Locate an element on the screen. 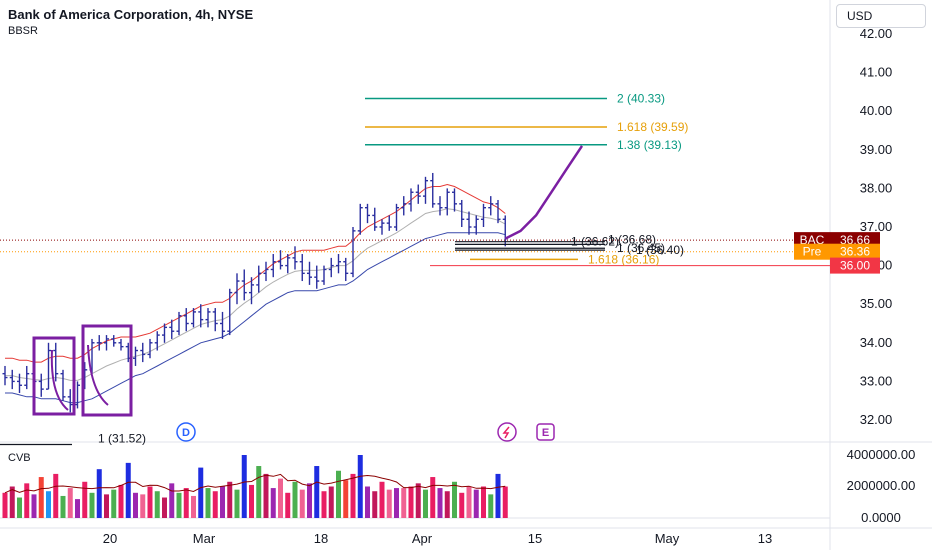 This screenshot has width=932, height=550. y-tick-label: 34.00 is located at coordinates (876, 342).